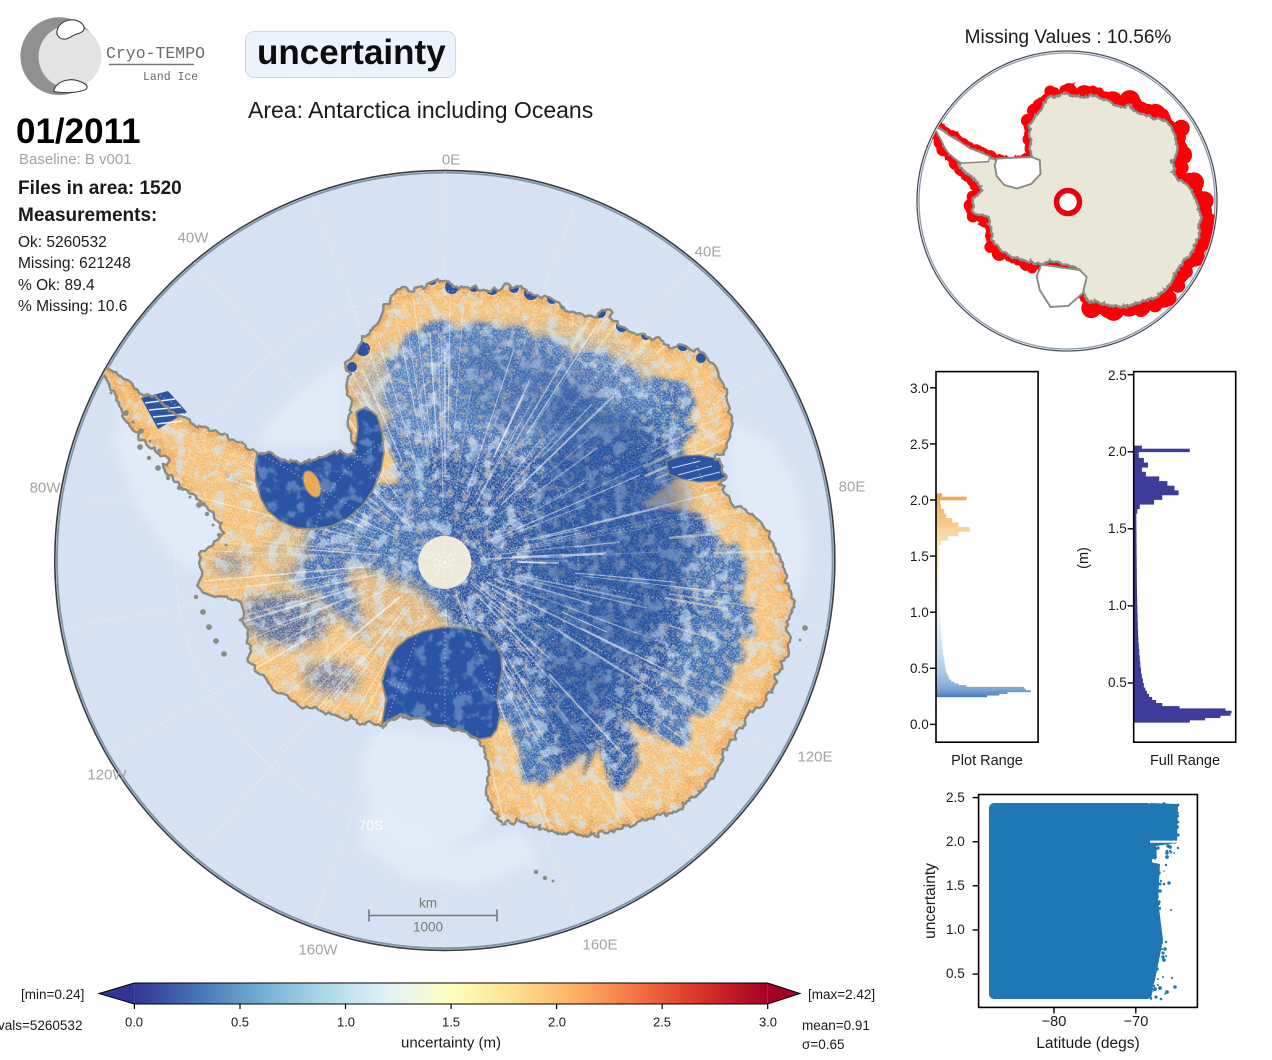 This screenshot has width=1272, height=1060. I want to click on svg-text: Land Ice, so click(170, 77).